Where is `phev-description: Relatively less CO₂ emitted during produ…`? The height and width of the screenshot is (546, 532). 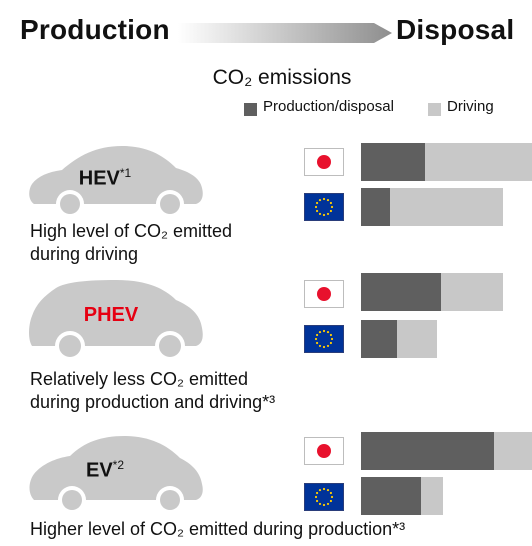 phev-description: Relatively less CO₂ emitted during produ… is located at coordinates (152, 391).